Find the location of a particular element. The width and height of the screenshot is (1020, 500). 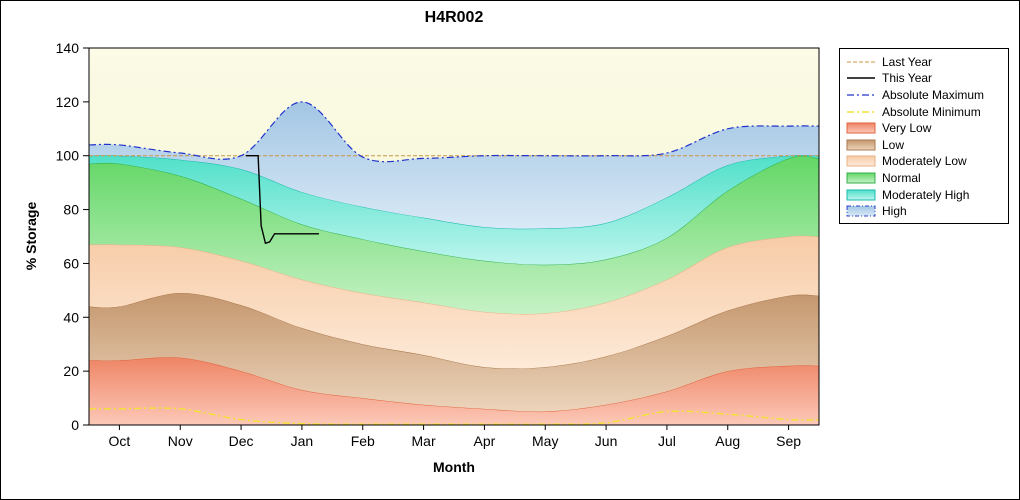

legend-entry-this-year: This Year is located at coordinates (924, 79).